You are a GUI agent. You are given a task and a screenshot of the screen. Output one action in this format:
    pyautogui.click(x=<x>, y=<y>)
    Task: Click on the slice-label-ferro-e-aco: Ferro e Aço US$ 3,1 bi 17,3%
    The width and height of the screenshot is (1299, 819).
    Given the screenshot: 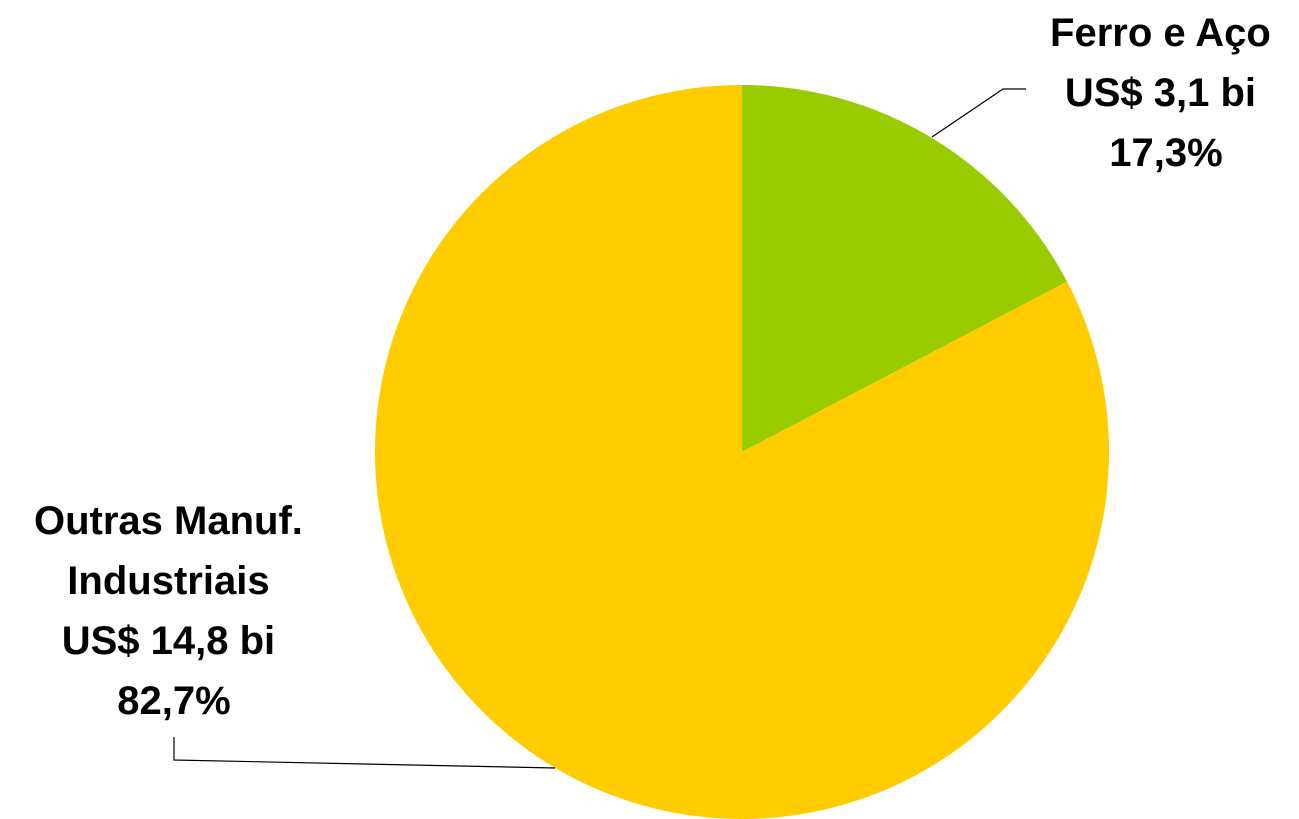 What is the action you would take?
    pyautogui.click(x=1166, y=93)
    